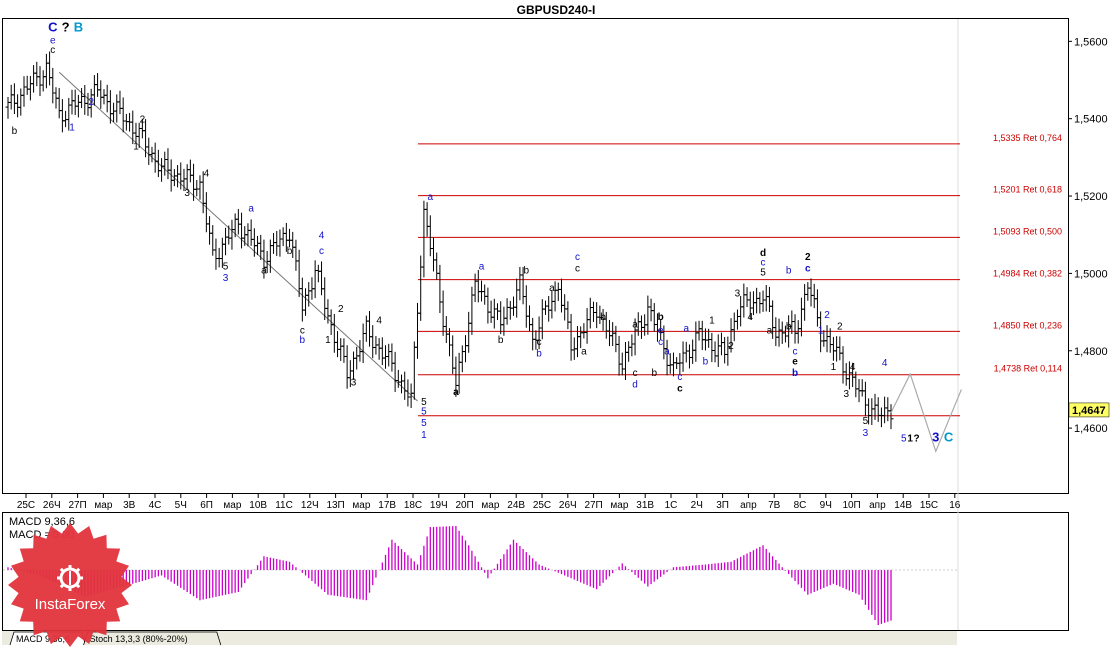 The image size is (1113, 666). What do you see at coordinates (129, 505) in the screenshot?
I see `time-tick-label: 3В` at bounding box center [129, 505].